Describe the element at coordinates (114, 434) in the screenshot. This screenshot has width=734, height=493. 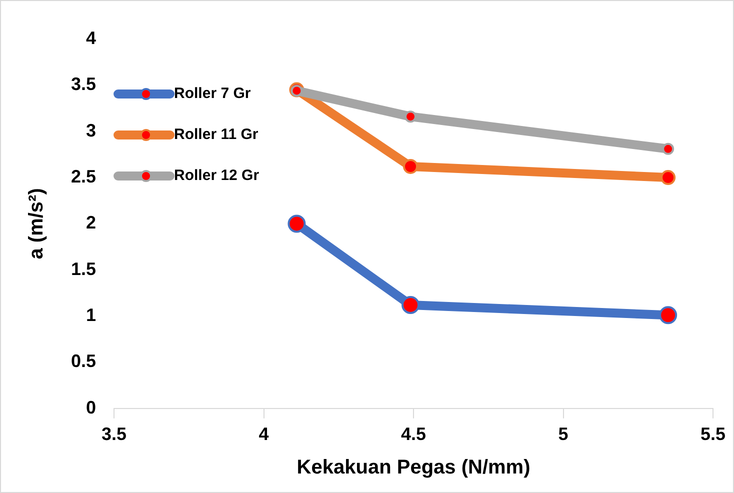
I see `x-tick-label: 3.5` at that location.